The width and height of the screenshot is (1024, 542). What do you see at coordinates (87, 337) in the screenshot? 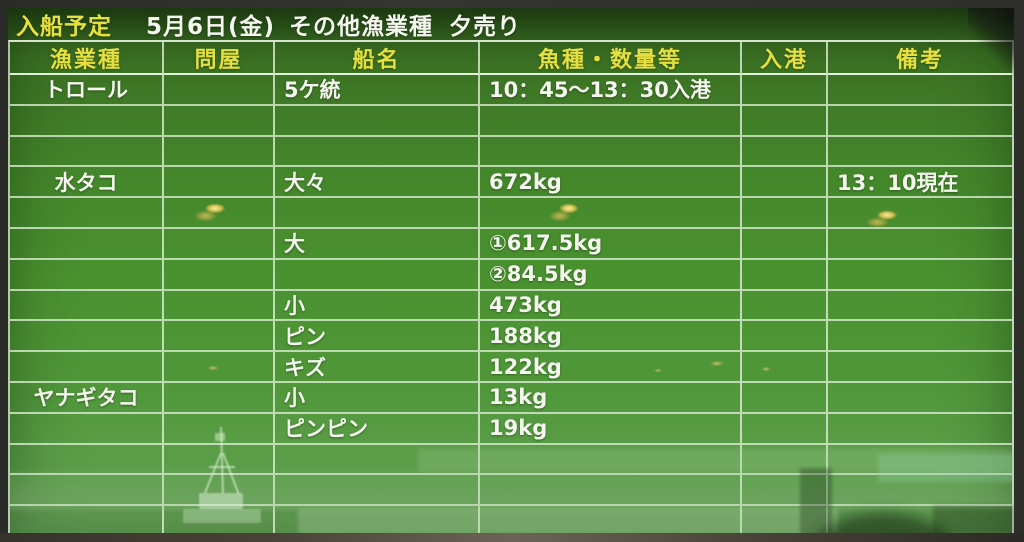
I see `table-cell-r8c0` at bounding box center [87, 337].